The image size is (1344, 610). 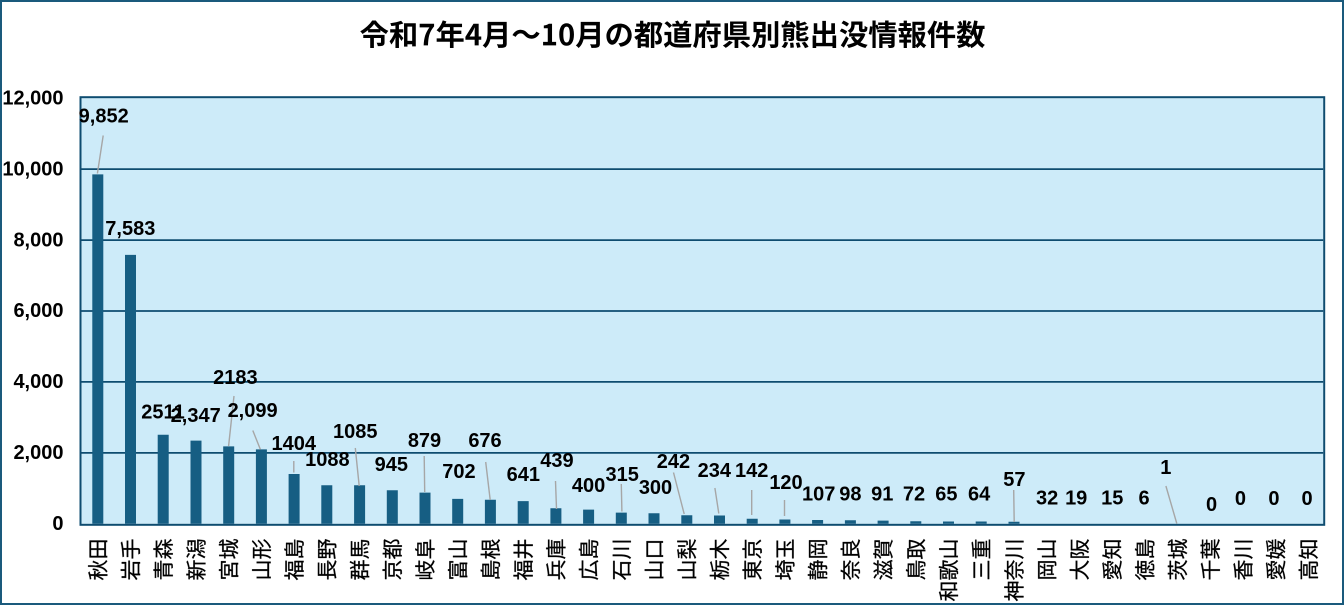 I want to click on svg-text: 2511, so click(x=162, y=413).